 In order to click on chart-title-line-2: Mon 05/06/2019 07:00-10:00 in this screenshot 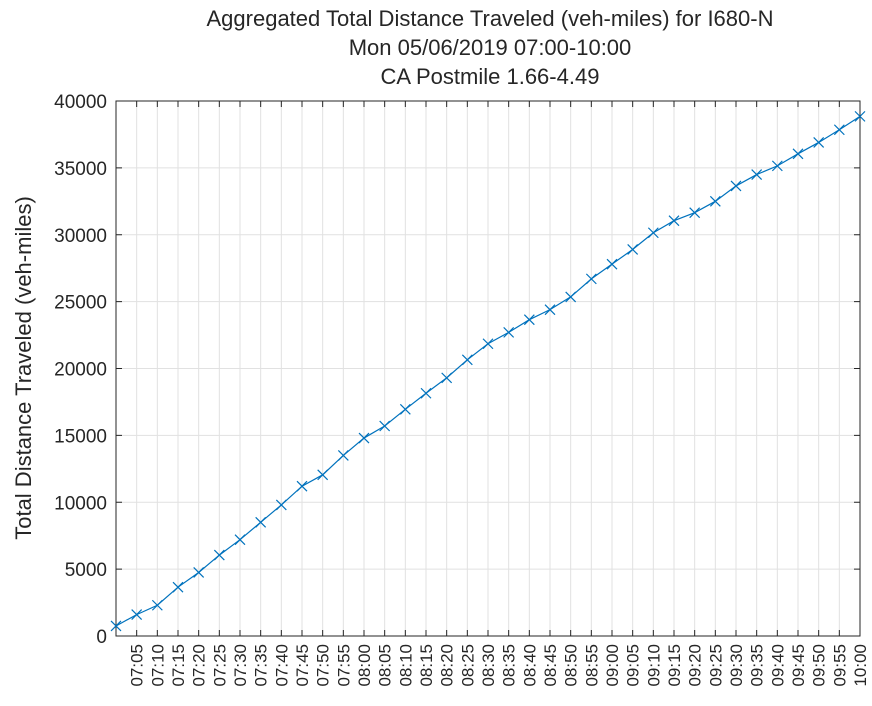, I will do `click(490, 47)`.